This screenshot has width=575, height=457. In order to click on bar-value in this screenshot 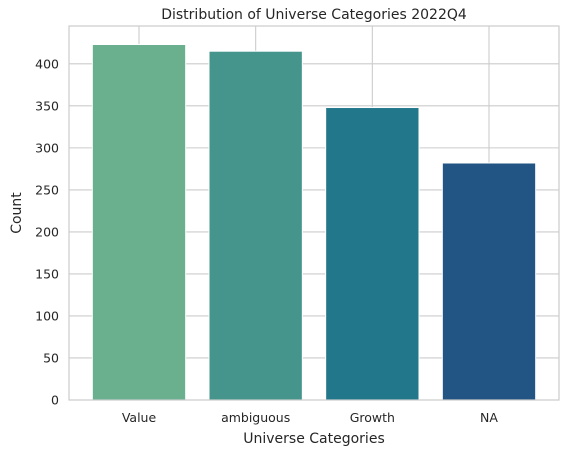, I will do `click(139, 222)`.